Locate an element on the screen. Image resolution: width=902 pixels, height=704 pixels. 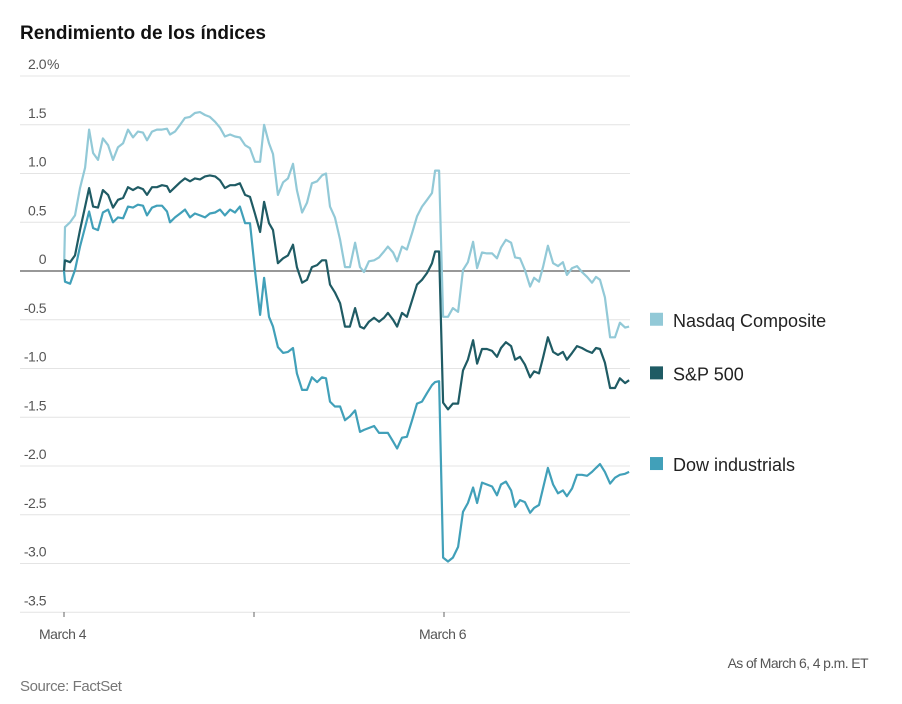
y-tick-label: -1.5 is located at coordinates (35, 405).